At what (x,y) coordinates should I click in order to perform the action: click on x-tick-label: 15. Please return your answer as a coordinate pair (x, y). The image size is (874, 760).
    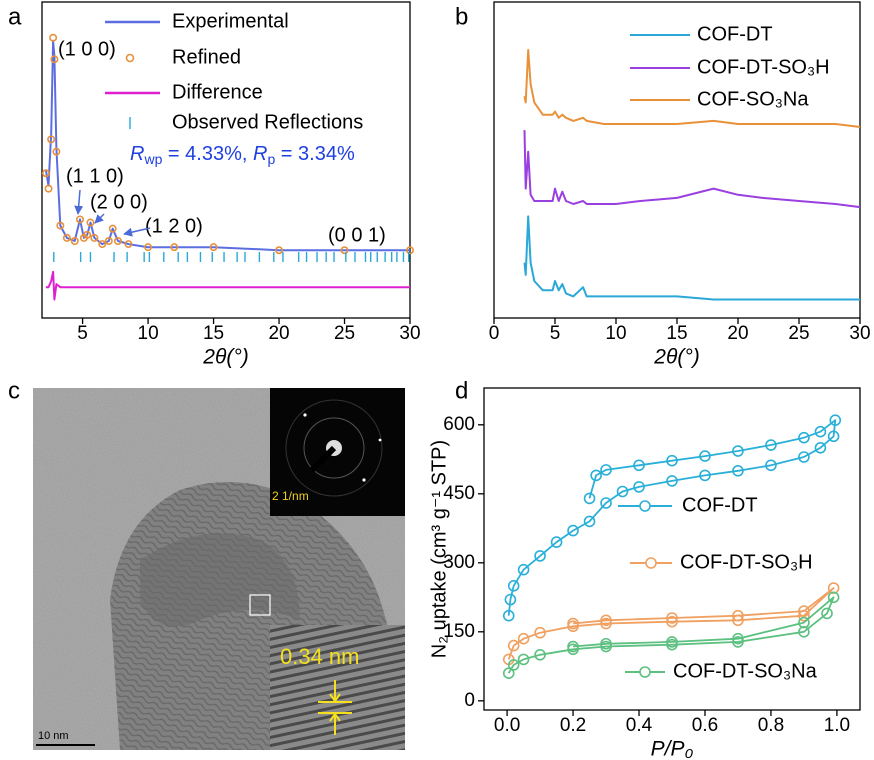
    Looking at the image, I should click on (213, 333).